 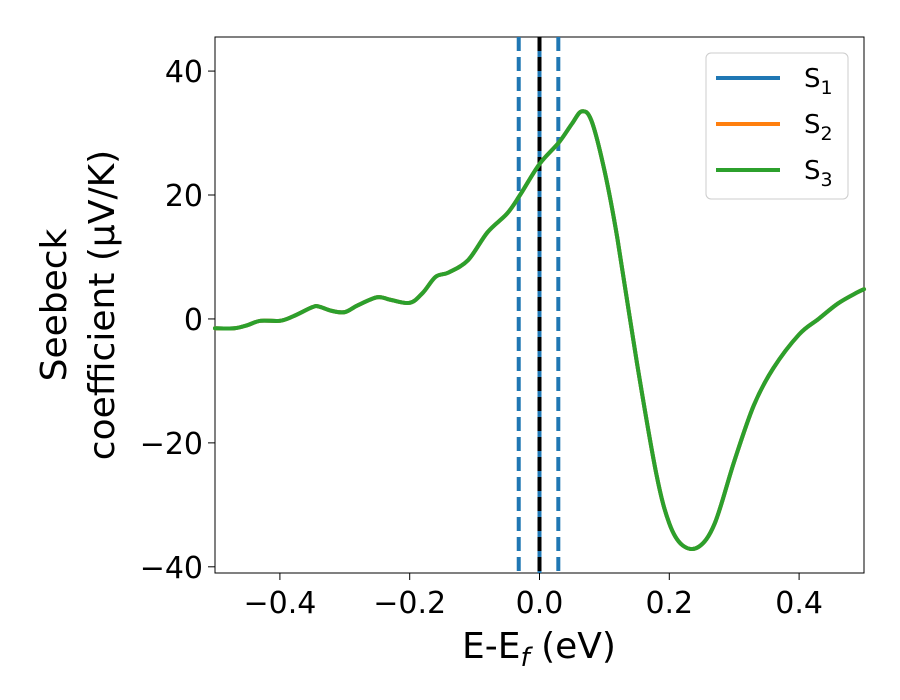 I want to click on y-axis-title-line2: coefficient (μV/K), so click(x=102, y=305).